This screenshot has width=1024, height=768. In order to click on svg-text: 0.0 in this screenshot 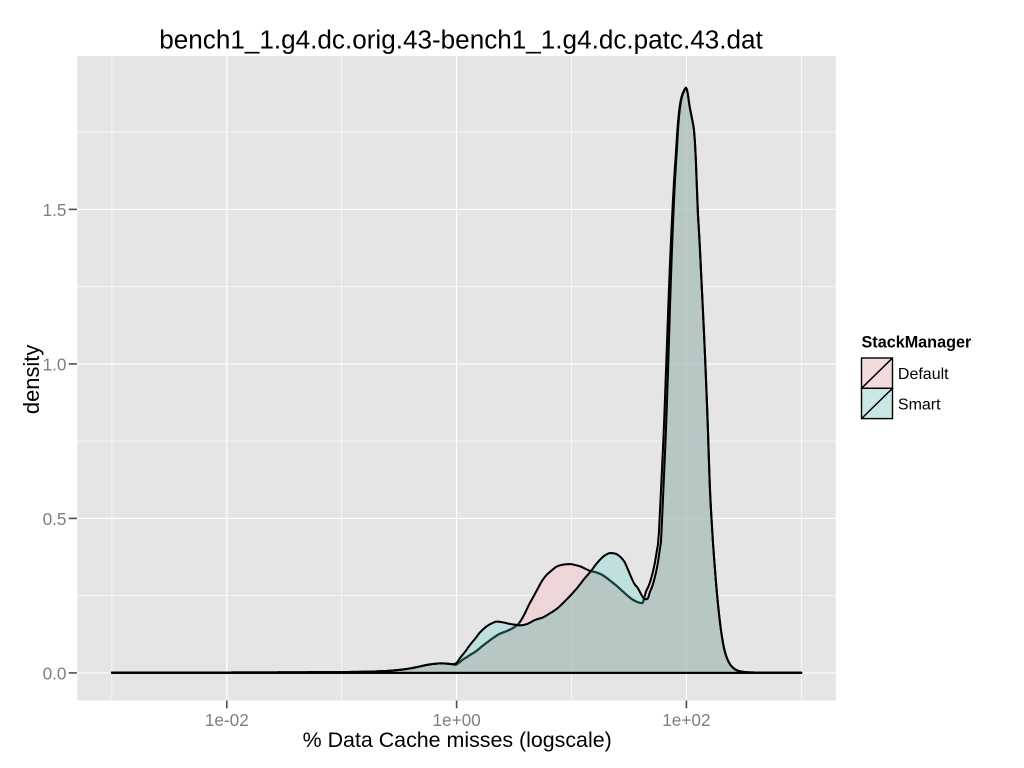, I will do `click(55, 674)`.